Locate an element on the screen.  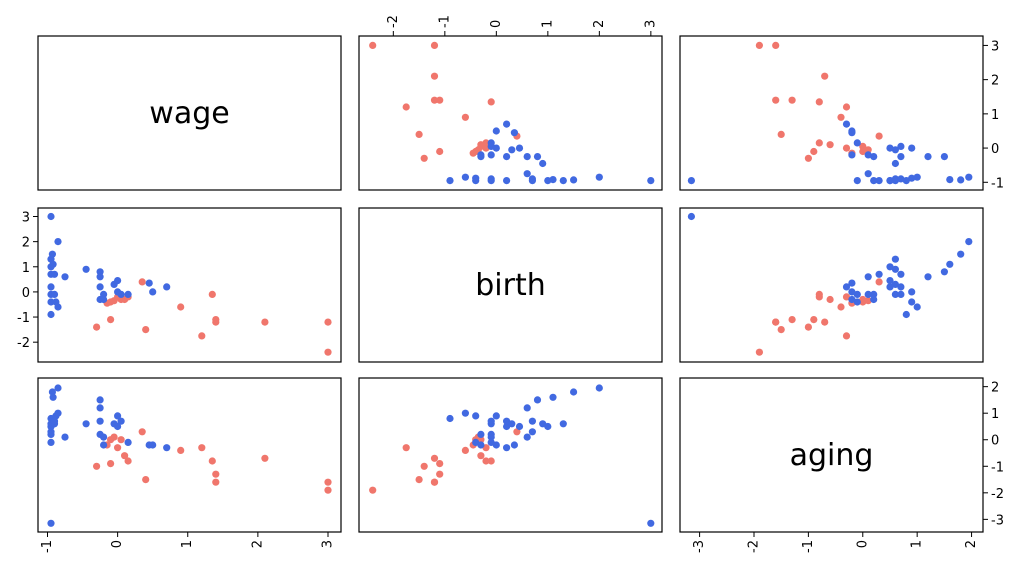
y-tick-label-wage-3: 2 is located at coordinates (995, 81).